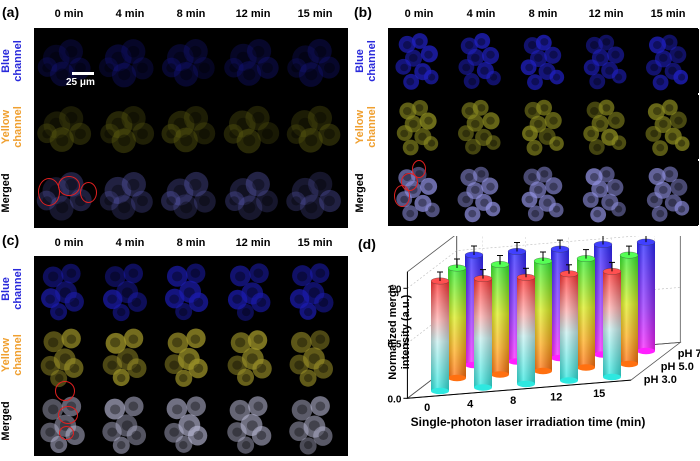  Describe the element at coordinates (252, 422) in the screenshot. I see `micrograph-c-merged` at that location.